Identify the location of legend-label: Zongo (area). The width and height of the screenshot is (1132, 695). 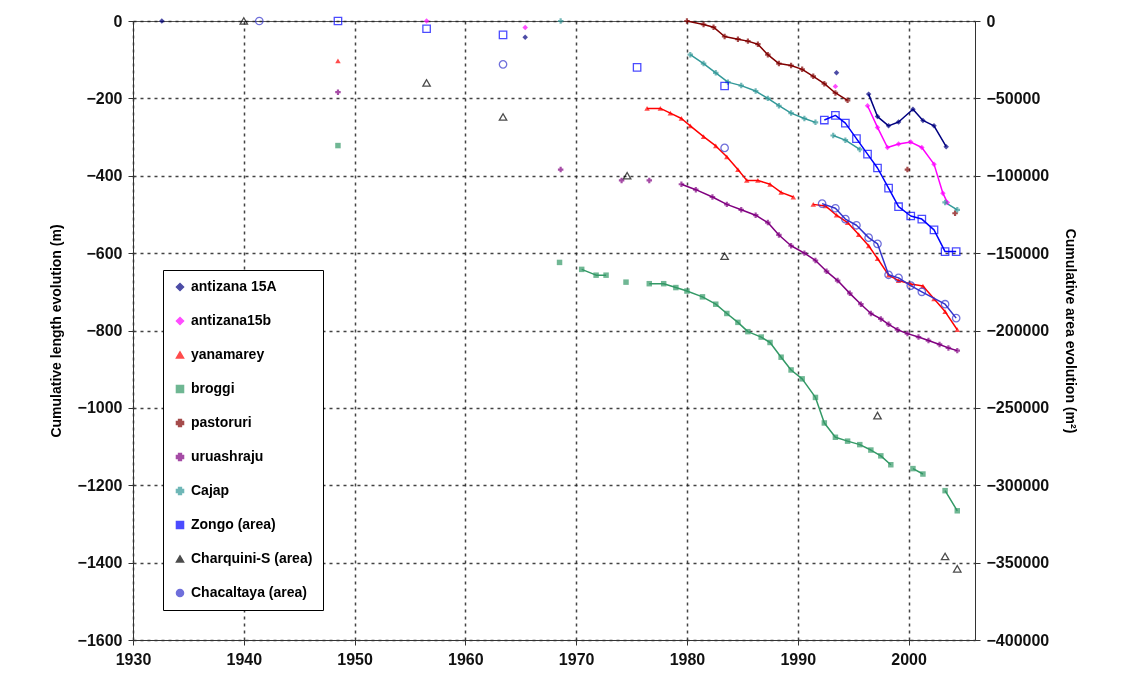
(233, 524).